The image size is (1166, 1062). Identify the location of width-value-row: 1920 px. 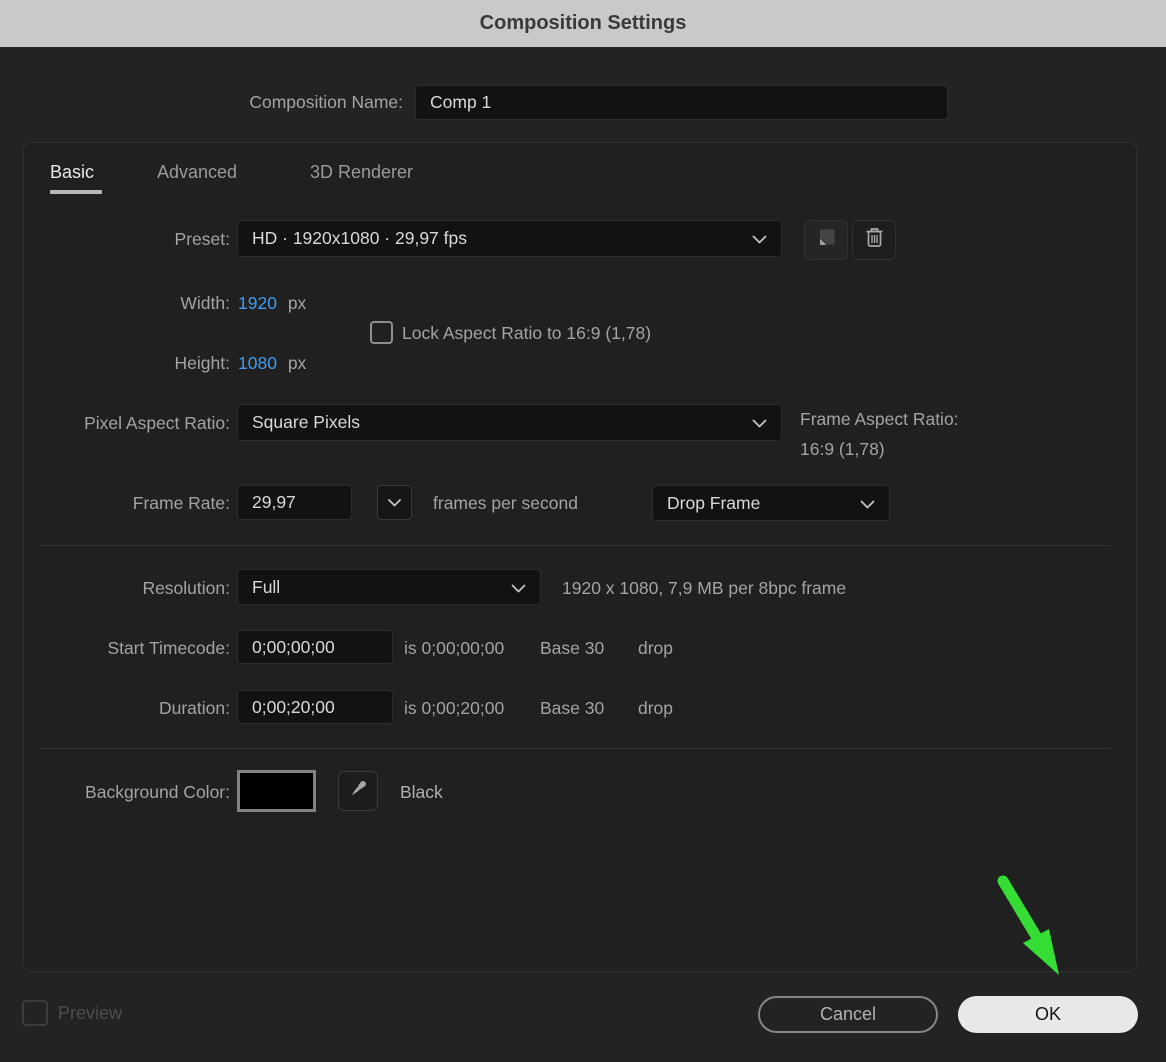
(272, 303).